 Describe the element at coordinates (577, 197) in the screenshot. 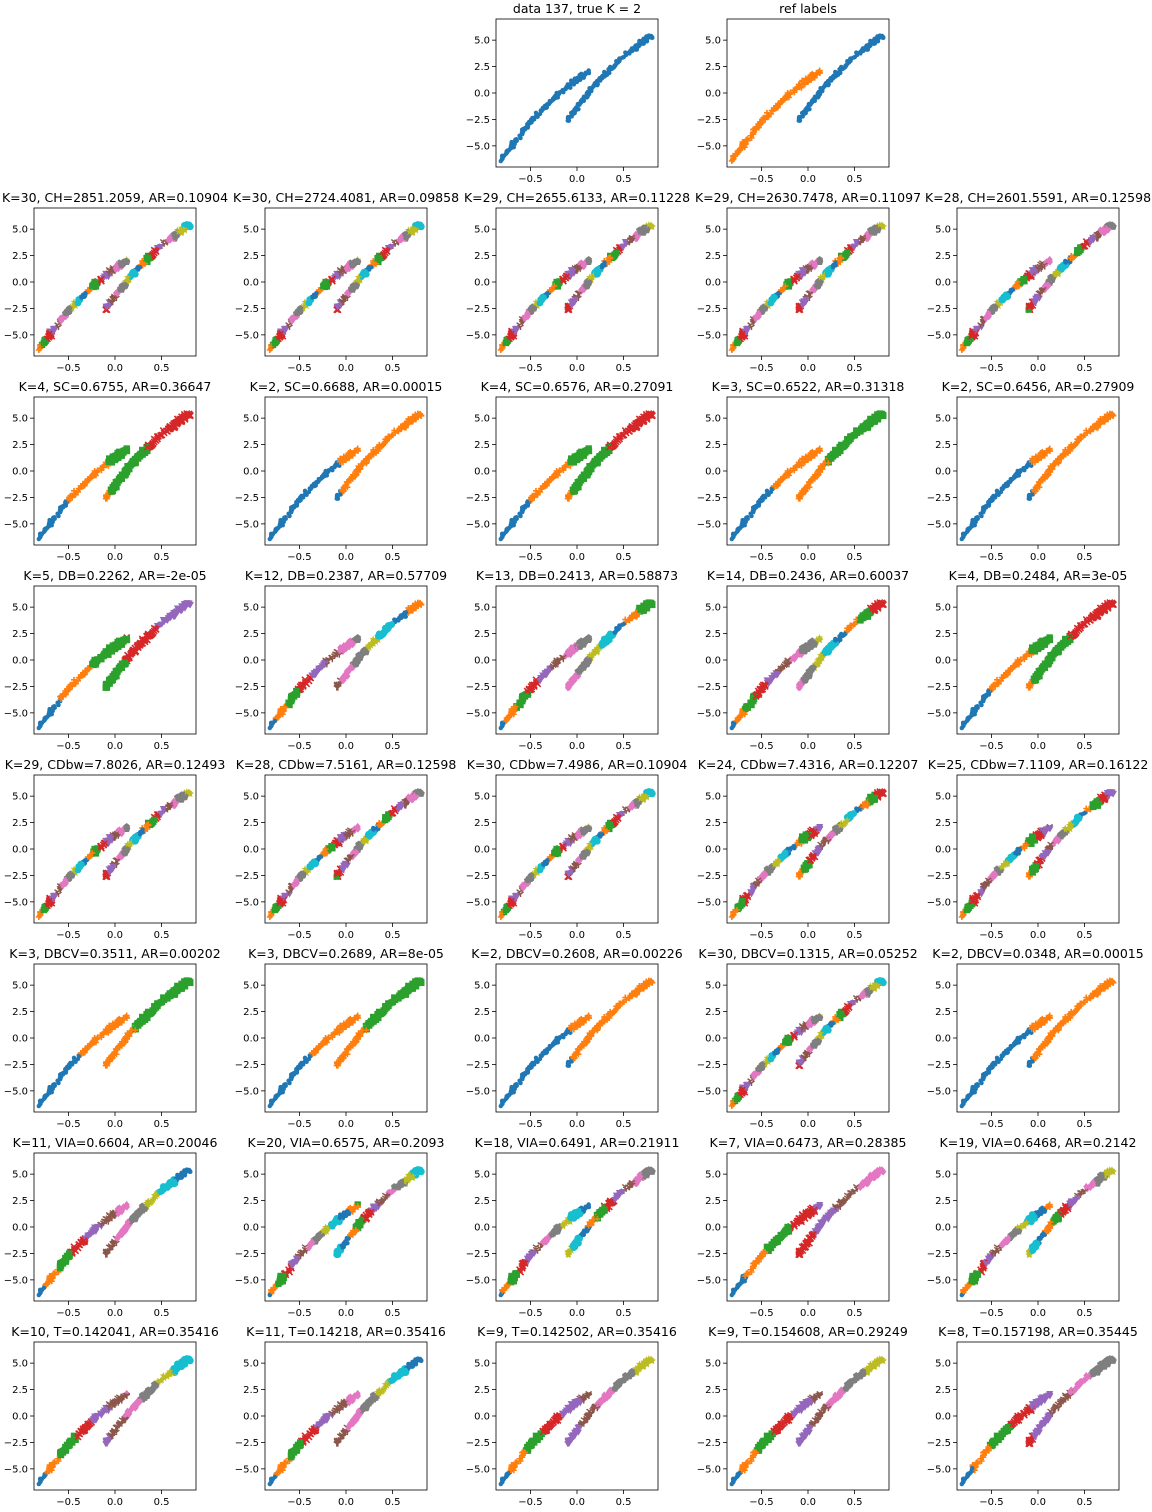

I see `subplot-title: K=29, CH=2655.6133, AR=0.11228` at that location.